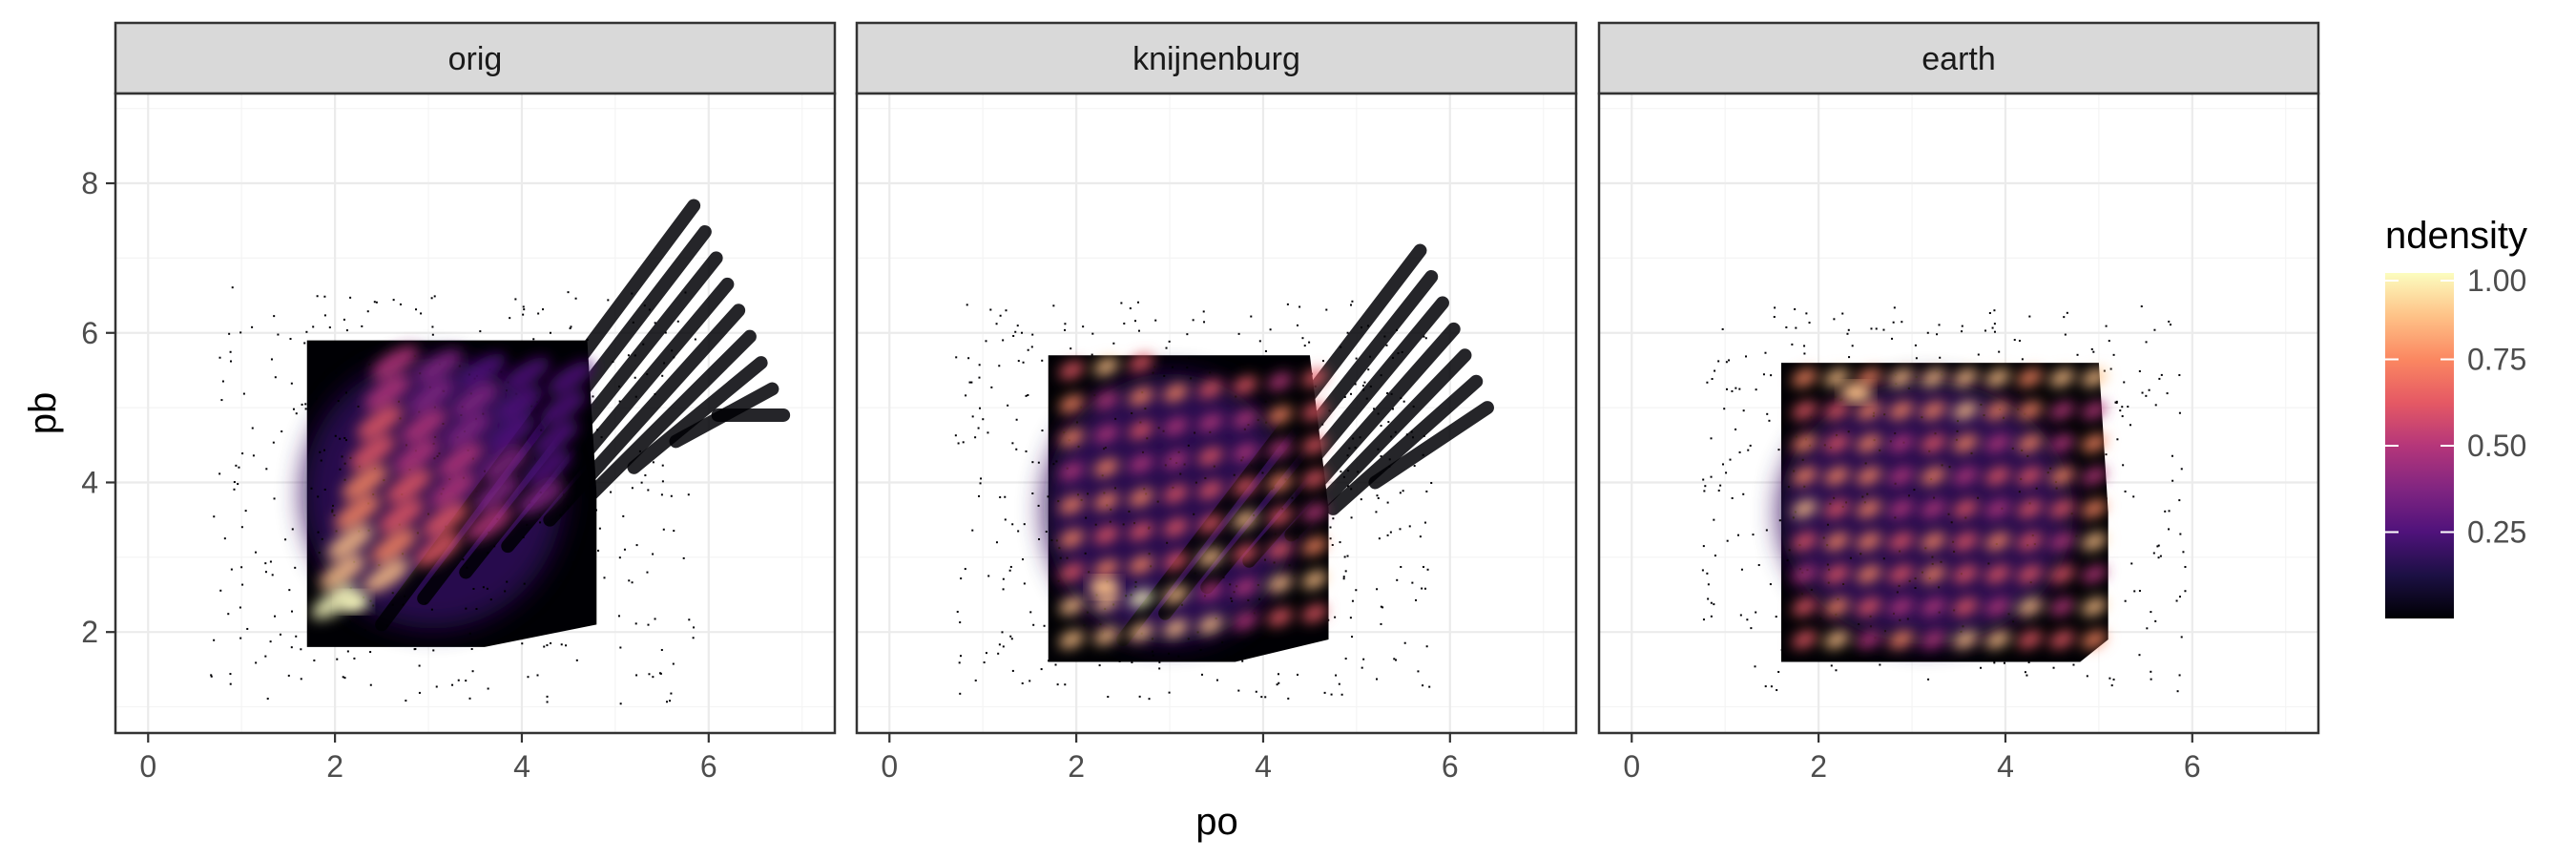  Describe the element at coordinates (1450, 766) in the screenshot. I see `x-tick-label: 6` at that location.